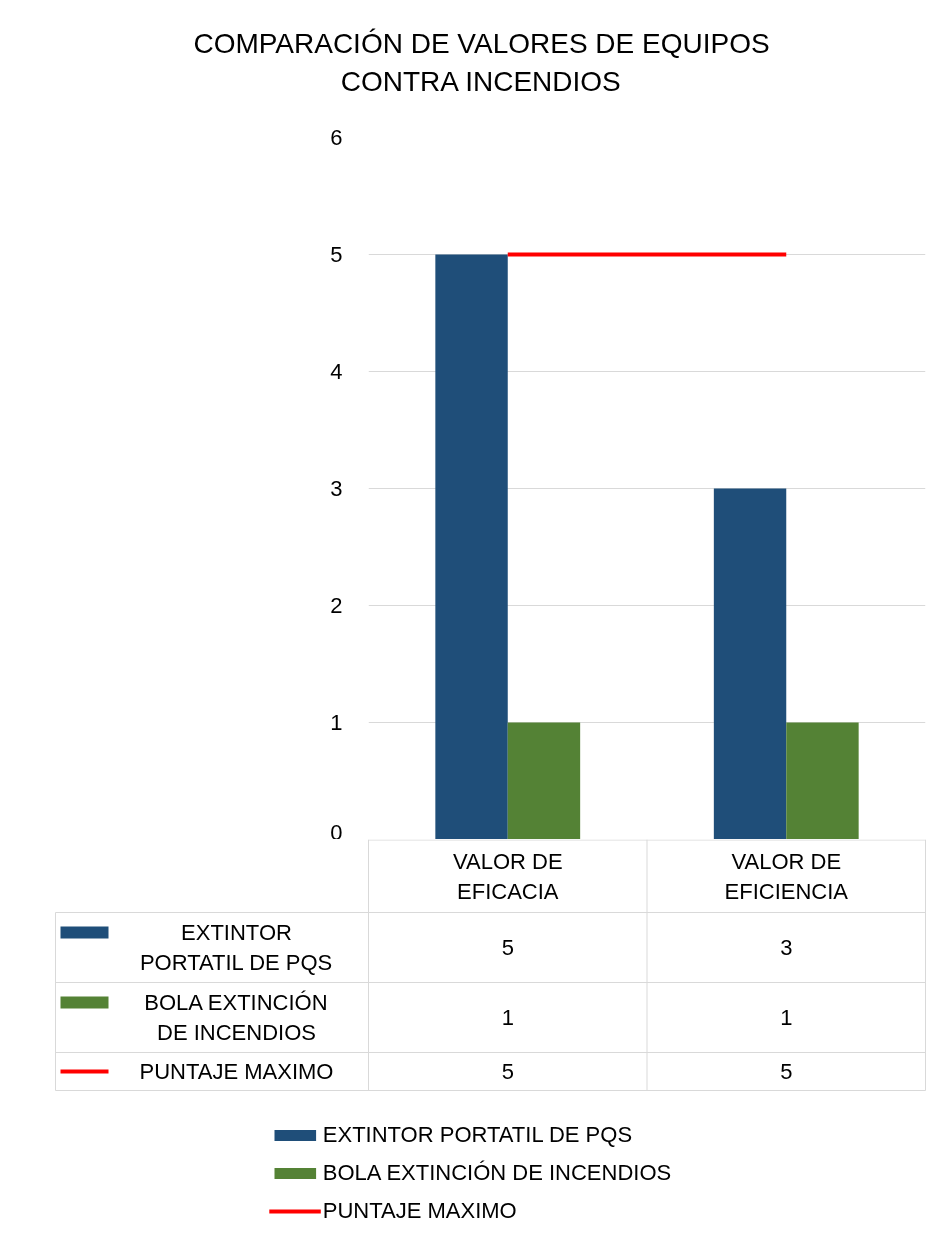 This screenshot has height=1239, width=940. What do you see at coordinates (236, 1017) in the screenshot?
I see `legend-label: BOLA EXTINCIÓN DE INCENDIOS` at bounding box center [236, 1017].